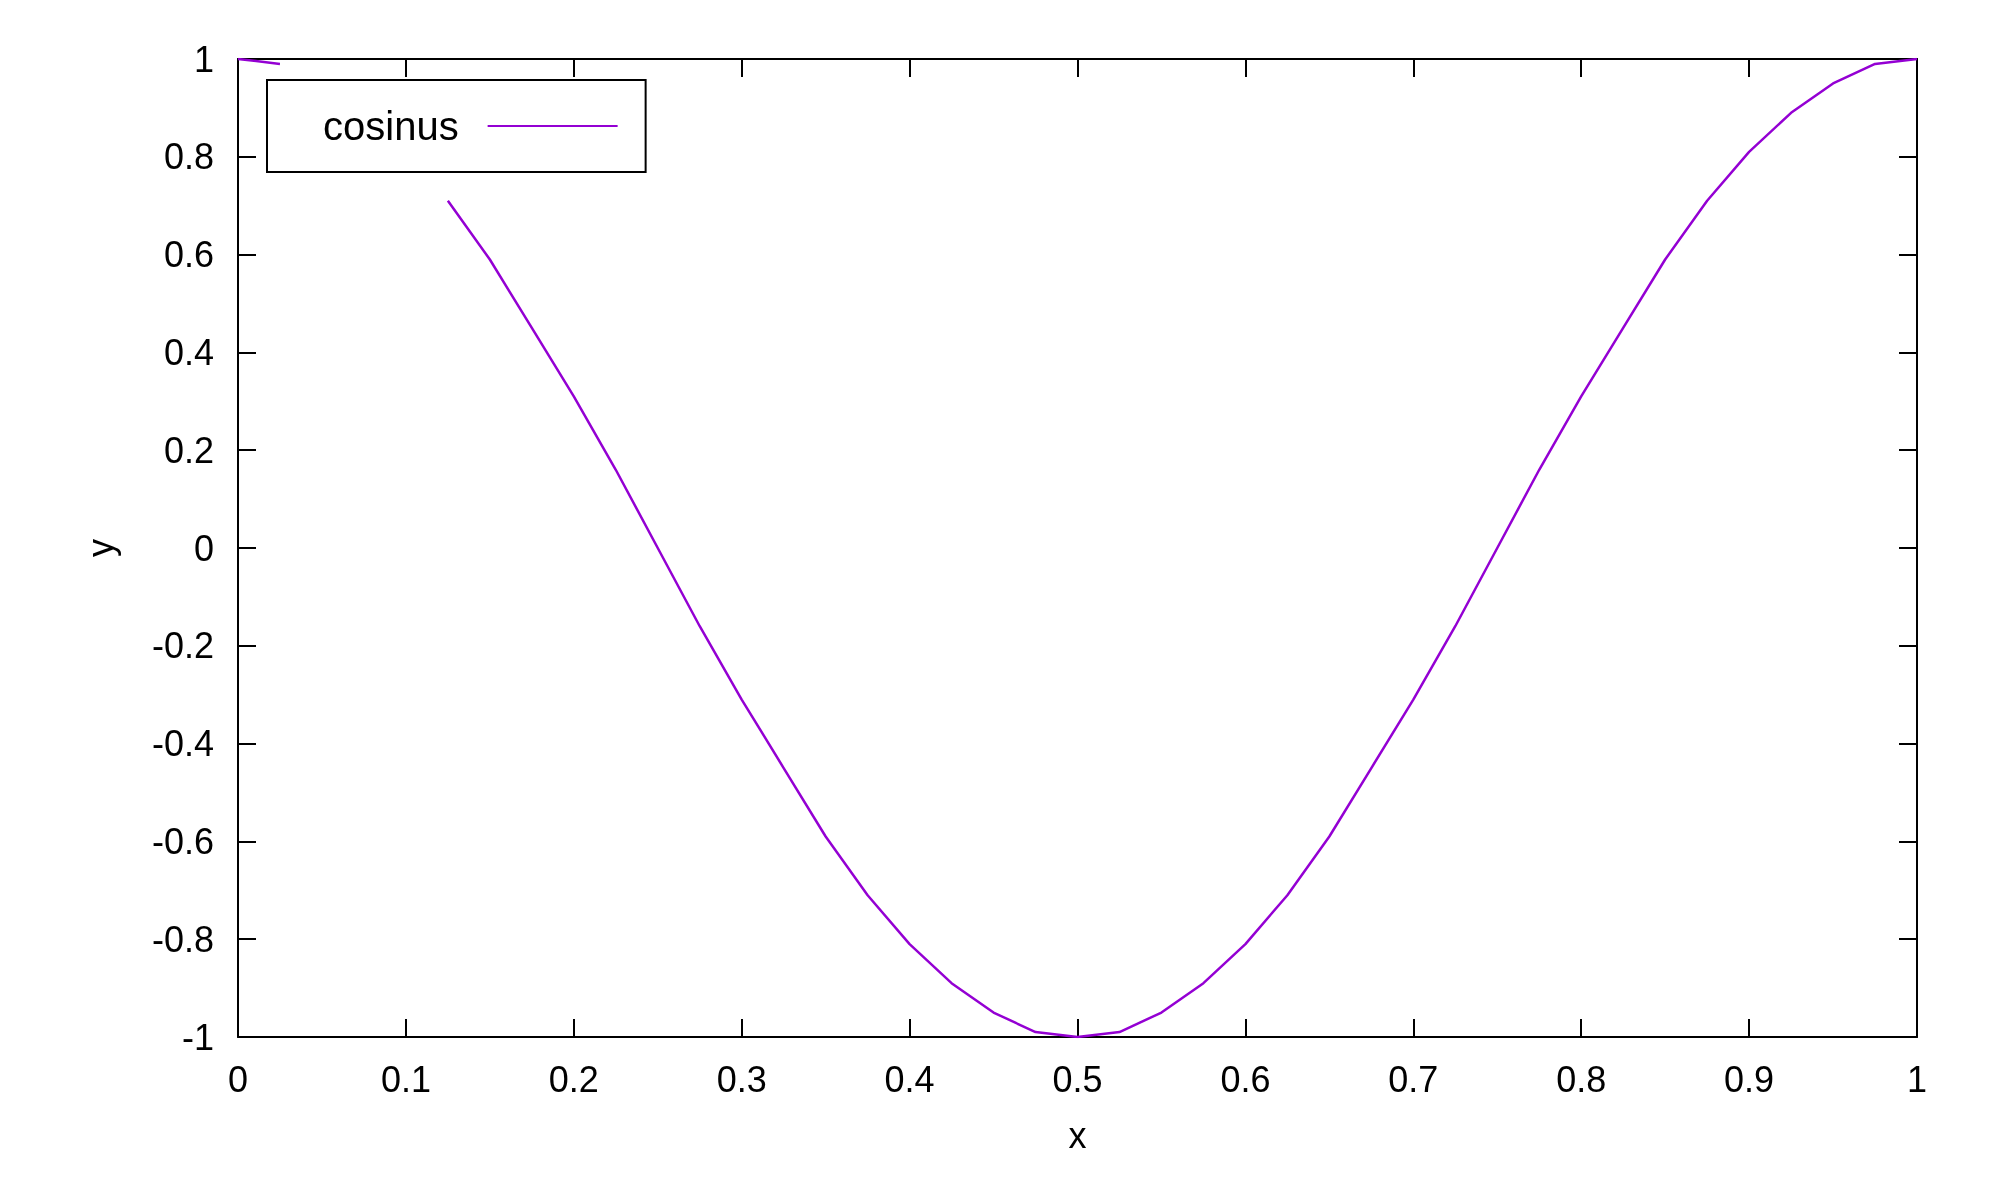 Image resolution: width=2000 pixels, height=1200 pixels. Describe the element at coordinates (1413, 1079) in the screenshot. I see `x-tick-label: 0.7` at that location.